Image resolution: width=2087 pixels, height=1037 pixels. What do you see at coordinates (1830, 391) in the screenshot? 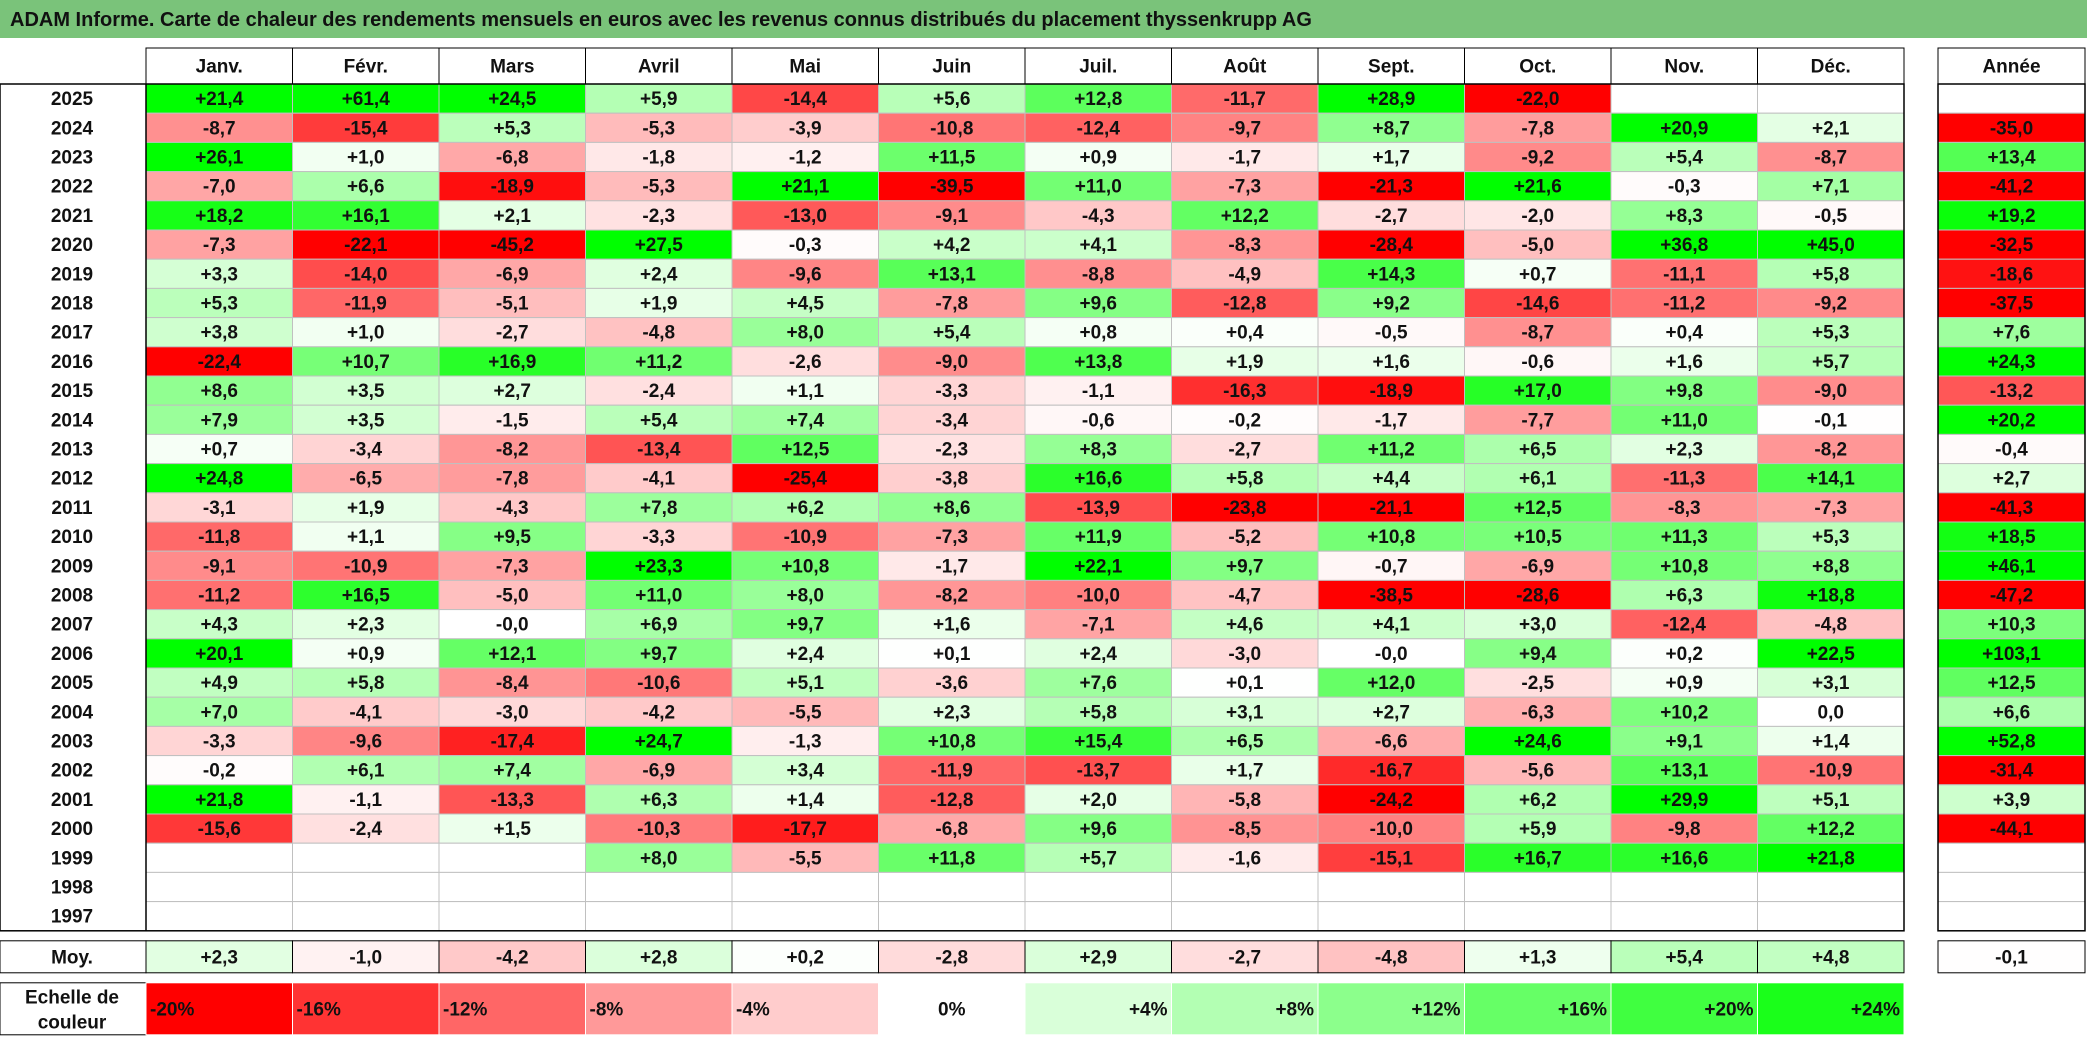
I see `cell-value: -9,0` at bounding box center [1830, 391].